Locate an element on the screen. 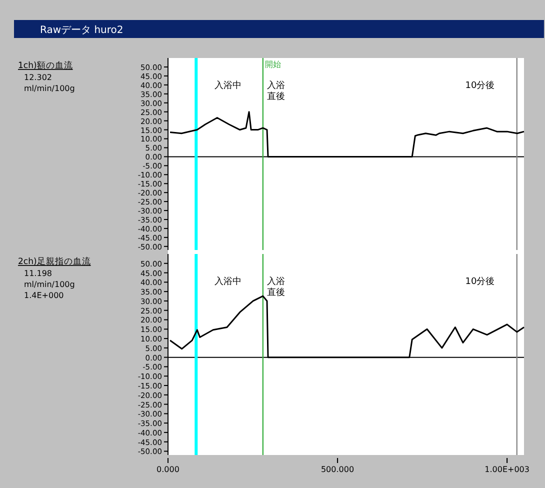  x-tick-label: 500.000 is located at coordinates (337, 469).